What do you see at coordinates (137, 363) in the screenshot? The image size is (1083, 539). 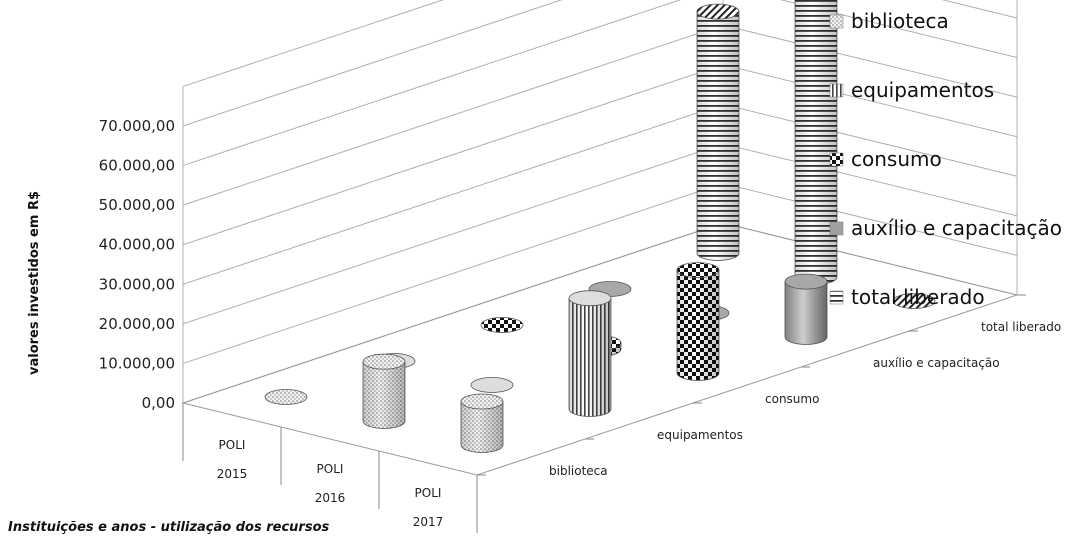 I see `y-tick-label: 10.000,00` at bounding box center [137, 363].